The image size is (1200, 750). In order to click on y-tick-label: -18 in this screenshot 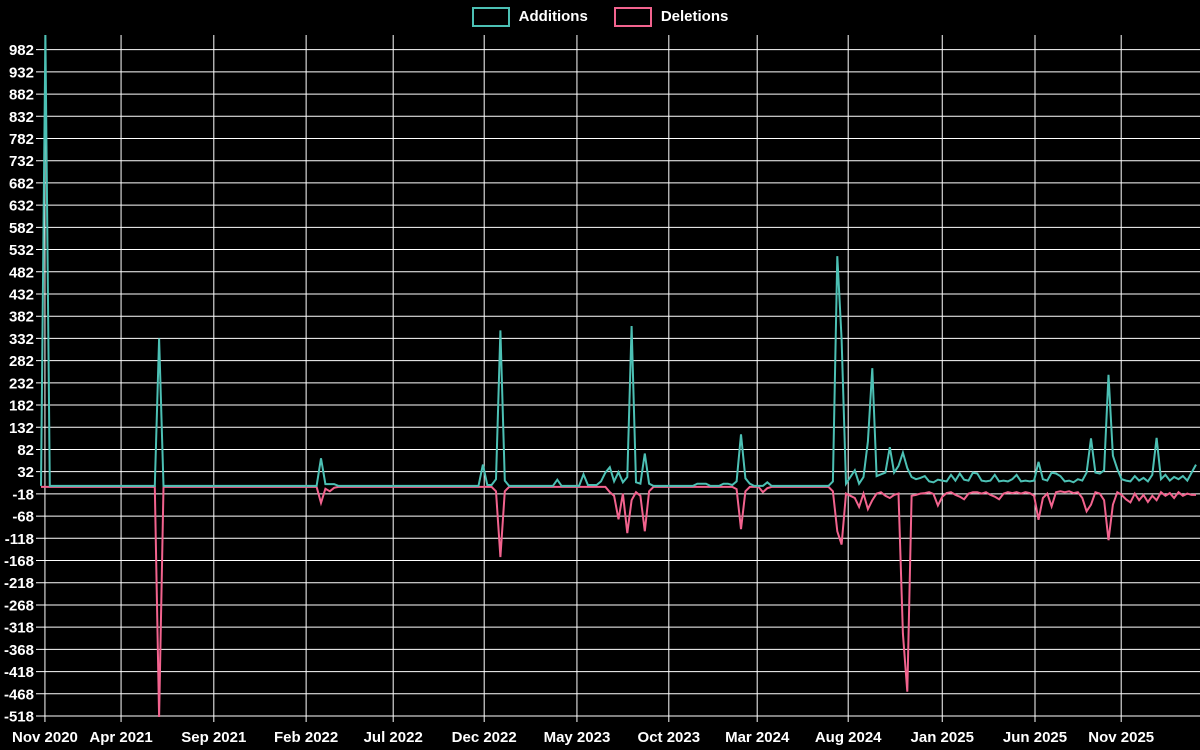, I will do `click(23, 494)`.